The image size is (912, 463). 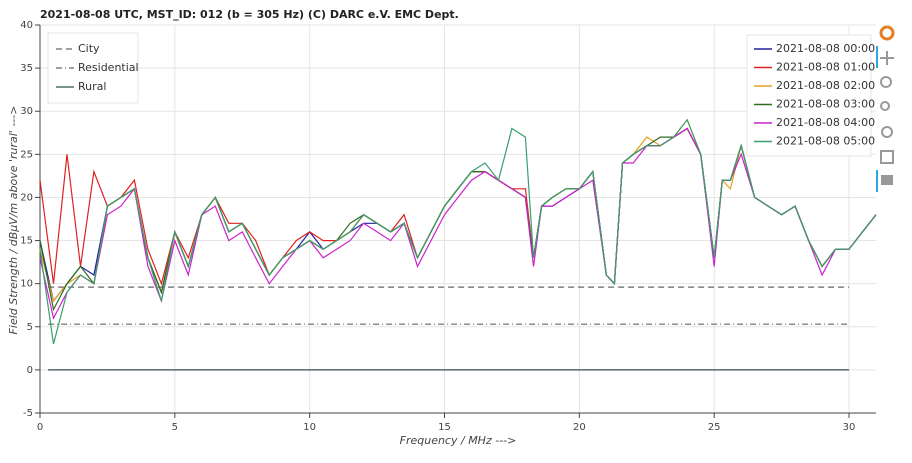 I want to click on bokeh-logo, so click(x=887, y=33).